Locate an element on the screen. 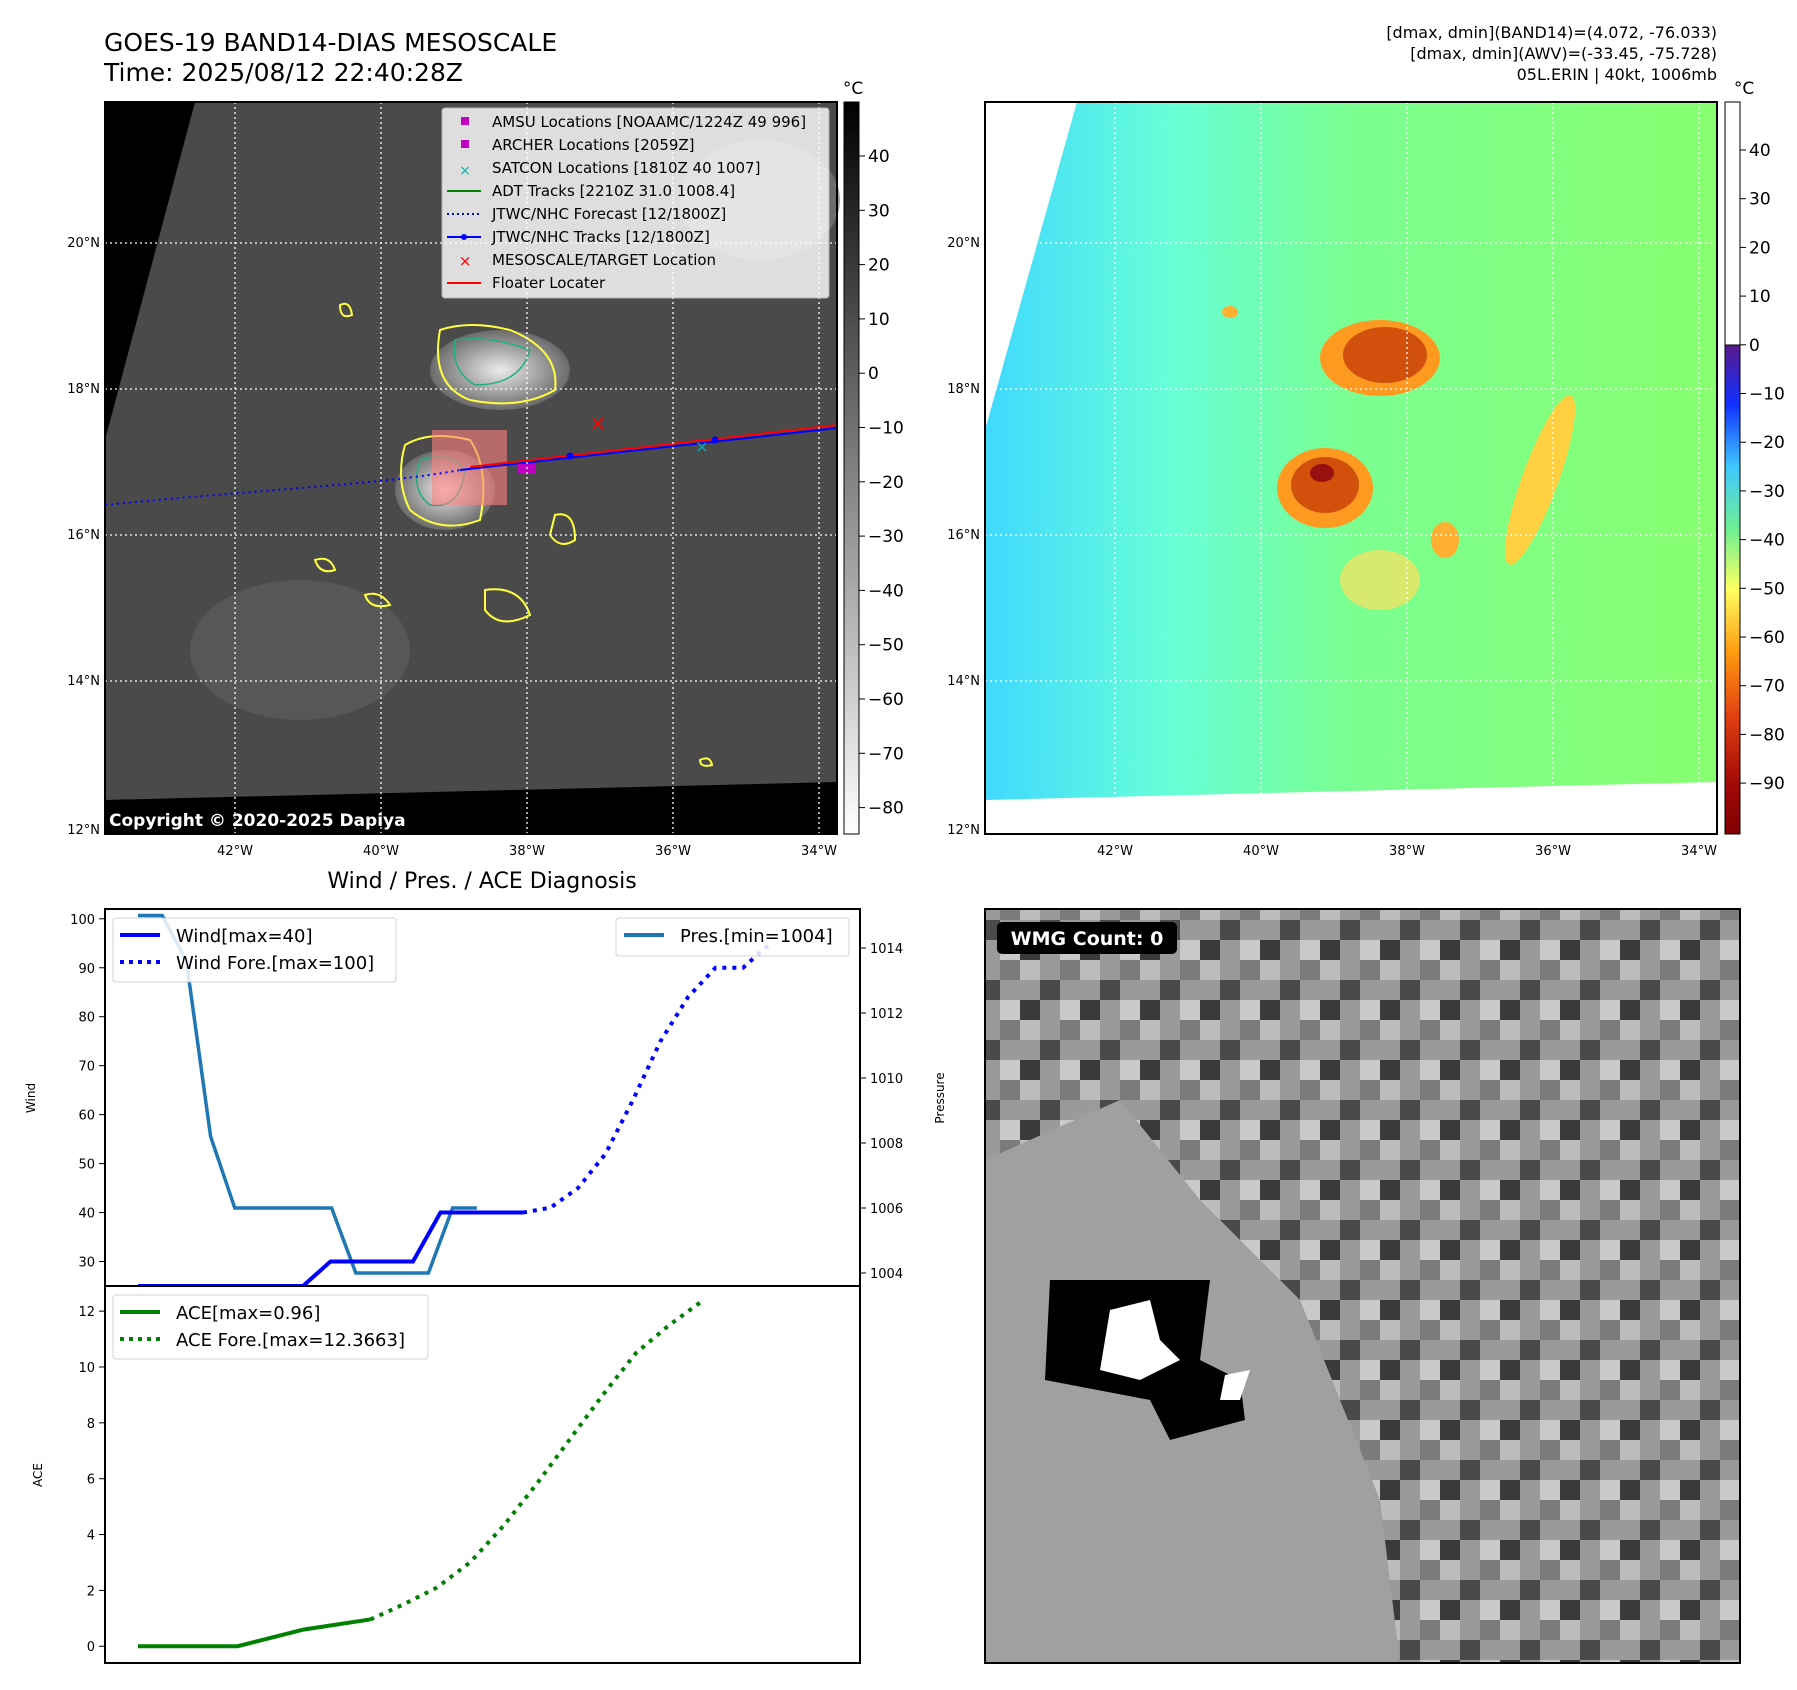 The height and width of the screenshot is (1690, 1797). legend-mesoscale: MESOSCALE/TARGET Location is located at coordinates (604, 260).